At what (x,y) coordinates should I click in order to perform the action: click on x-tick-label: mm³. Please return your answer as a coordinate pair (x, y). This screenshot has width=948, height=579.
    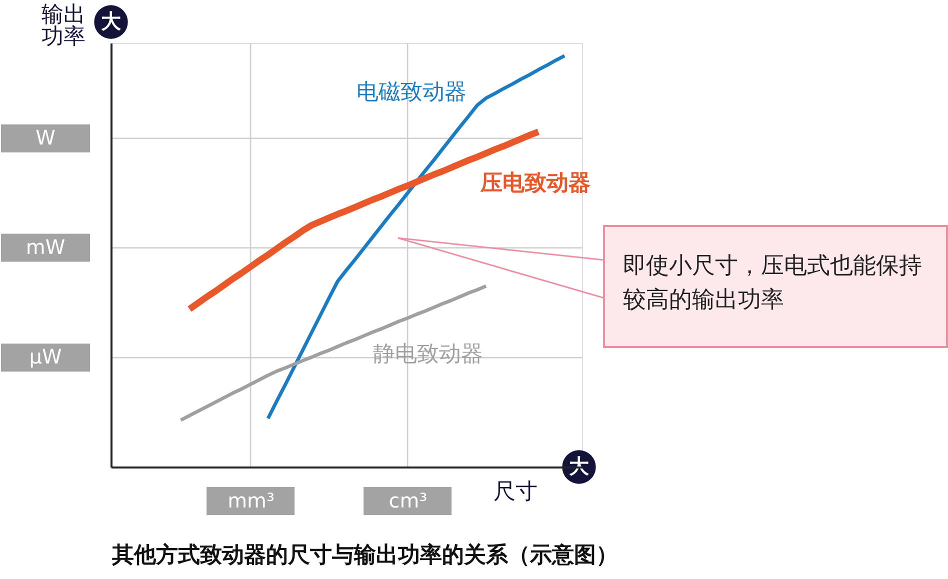
    Looking at the image, I should click on (251, 500).